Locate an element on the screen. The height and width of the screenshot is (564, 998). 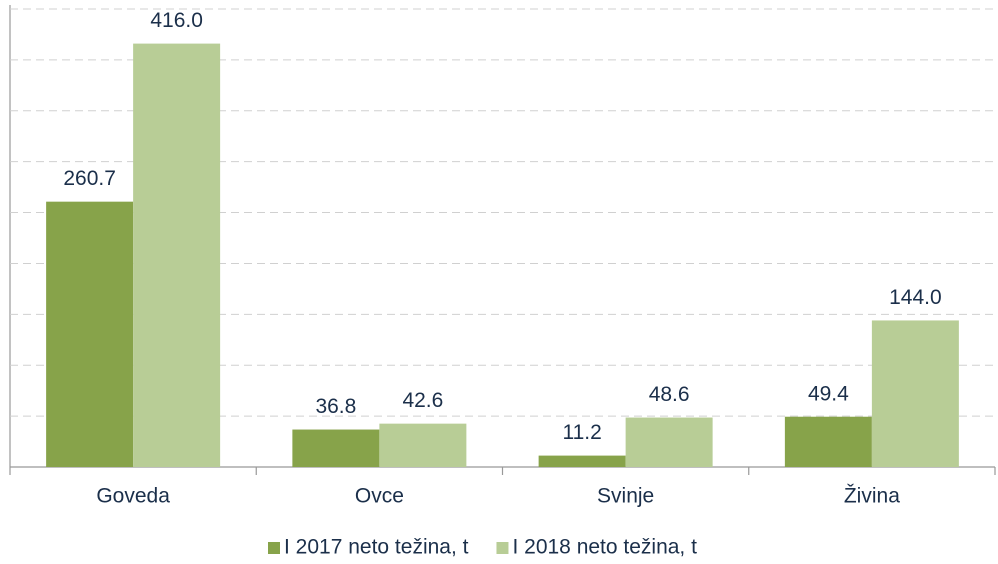
x-tick-label: Živina is located at coordinates (872, 496).